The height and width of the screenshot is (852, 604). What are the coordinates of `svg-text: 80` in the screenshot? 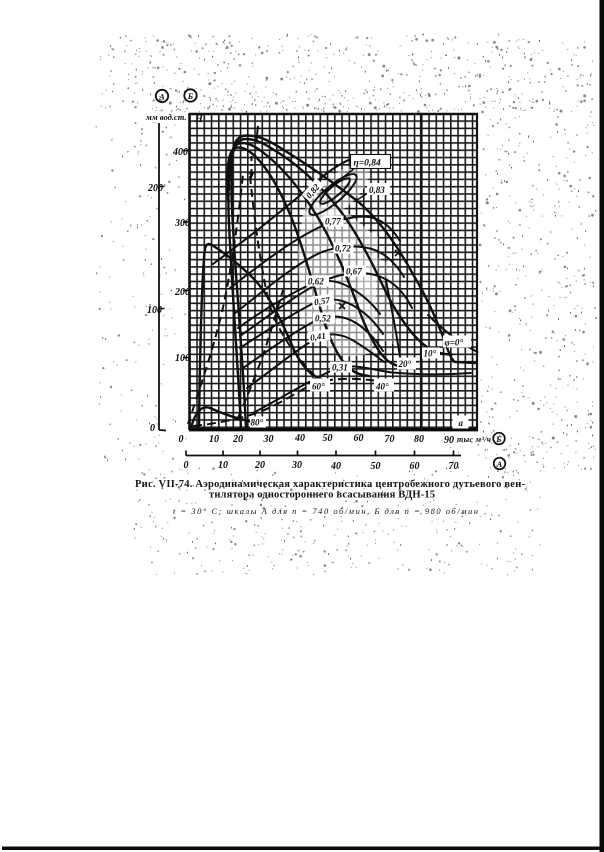 It's located at (419, 439).